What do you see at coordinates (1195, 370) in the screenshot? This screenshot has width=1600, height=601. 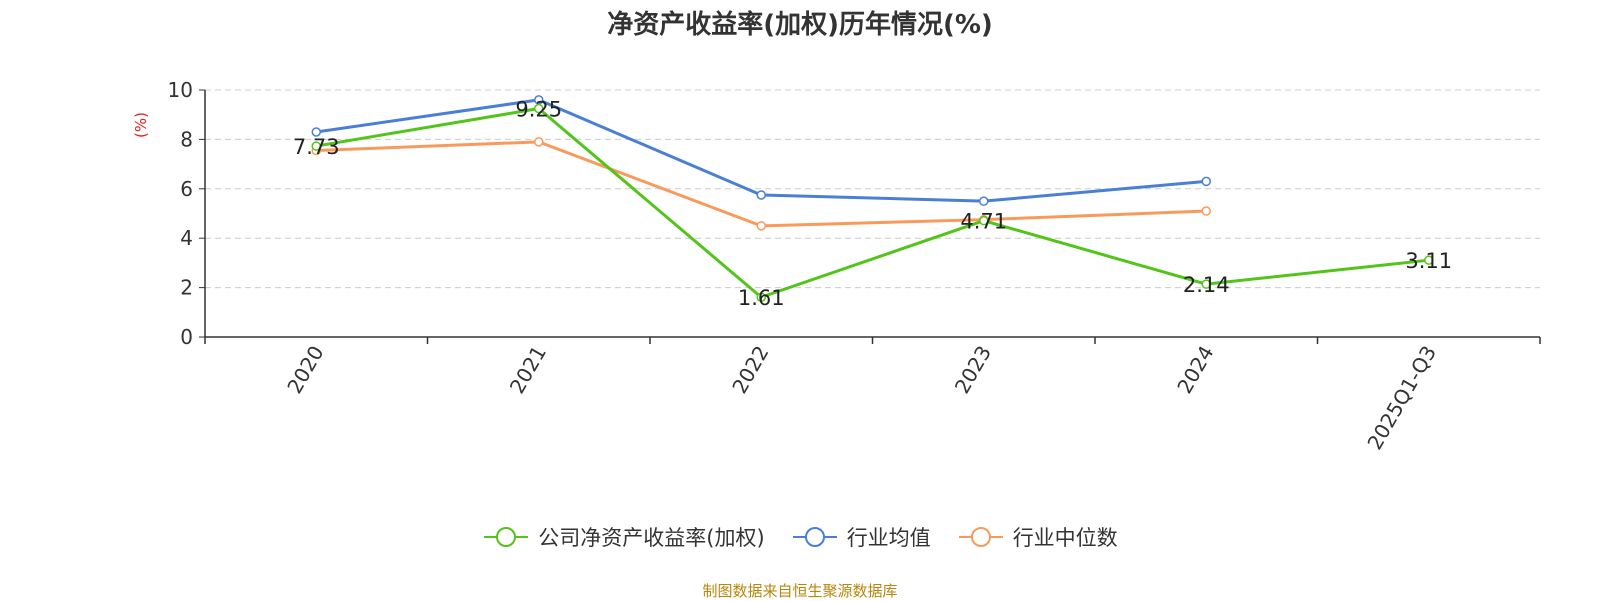 I see `x-tick-label: 2024` at bounding box center [1195, 370].